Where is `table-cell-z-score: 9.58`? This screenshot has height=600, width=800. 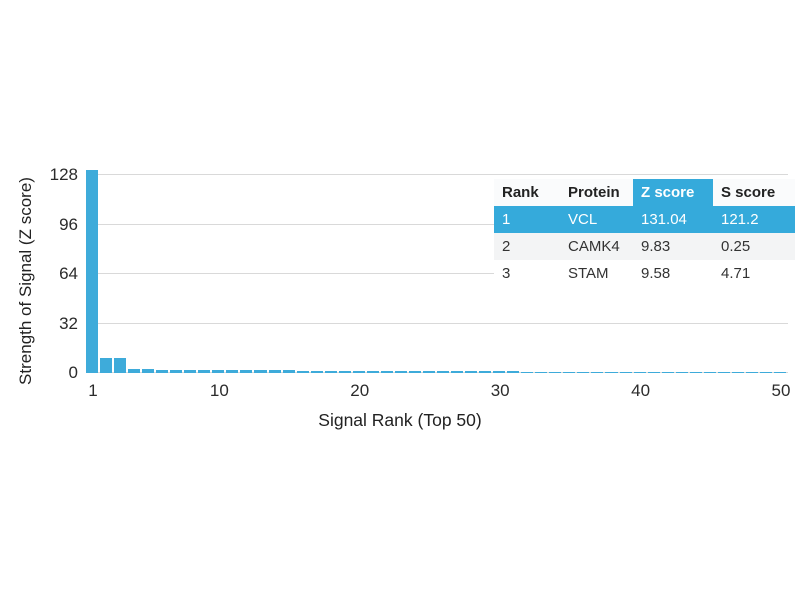 table-cell-z-score: 9.58 is located at coordinates (673, 273).